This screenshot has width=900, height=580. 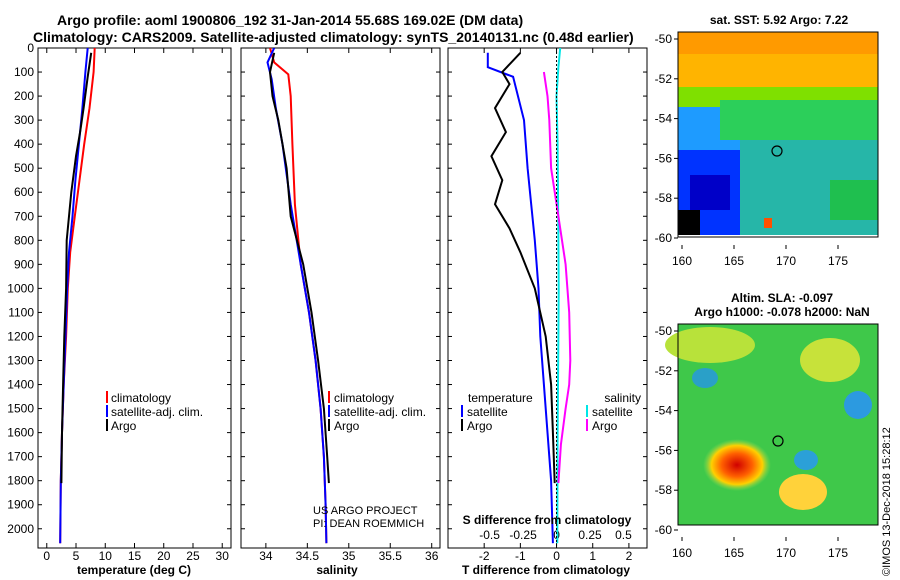 What do you see at coordinates (24, 96) in the screenshot?
I see `depth-tick-label: 200` at bounding box center [24, 96].